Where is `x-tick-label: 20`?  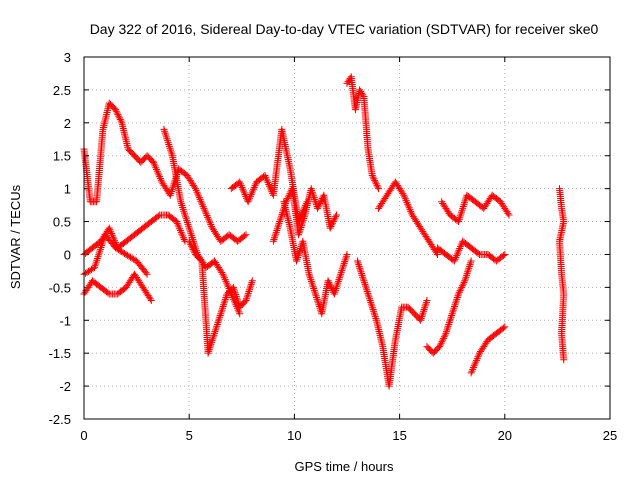 x-tick-label: 20 is located at coordinates (505, 435).